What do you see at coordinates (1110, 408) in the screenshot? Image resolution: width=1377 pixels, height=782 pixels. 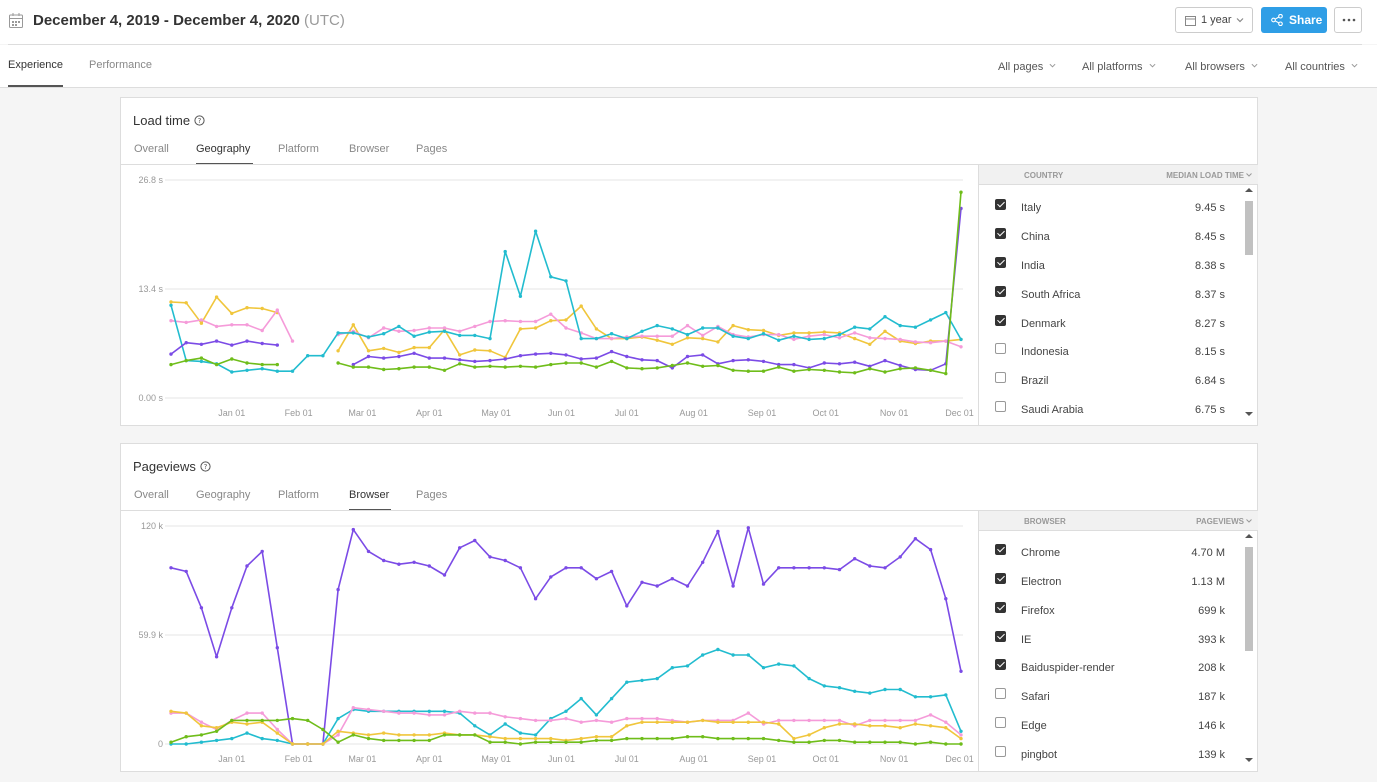 I see `country-row: Saudi Arabia 6.75 s` at bounding box center [1110, 408].